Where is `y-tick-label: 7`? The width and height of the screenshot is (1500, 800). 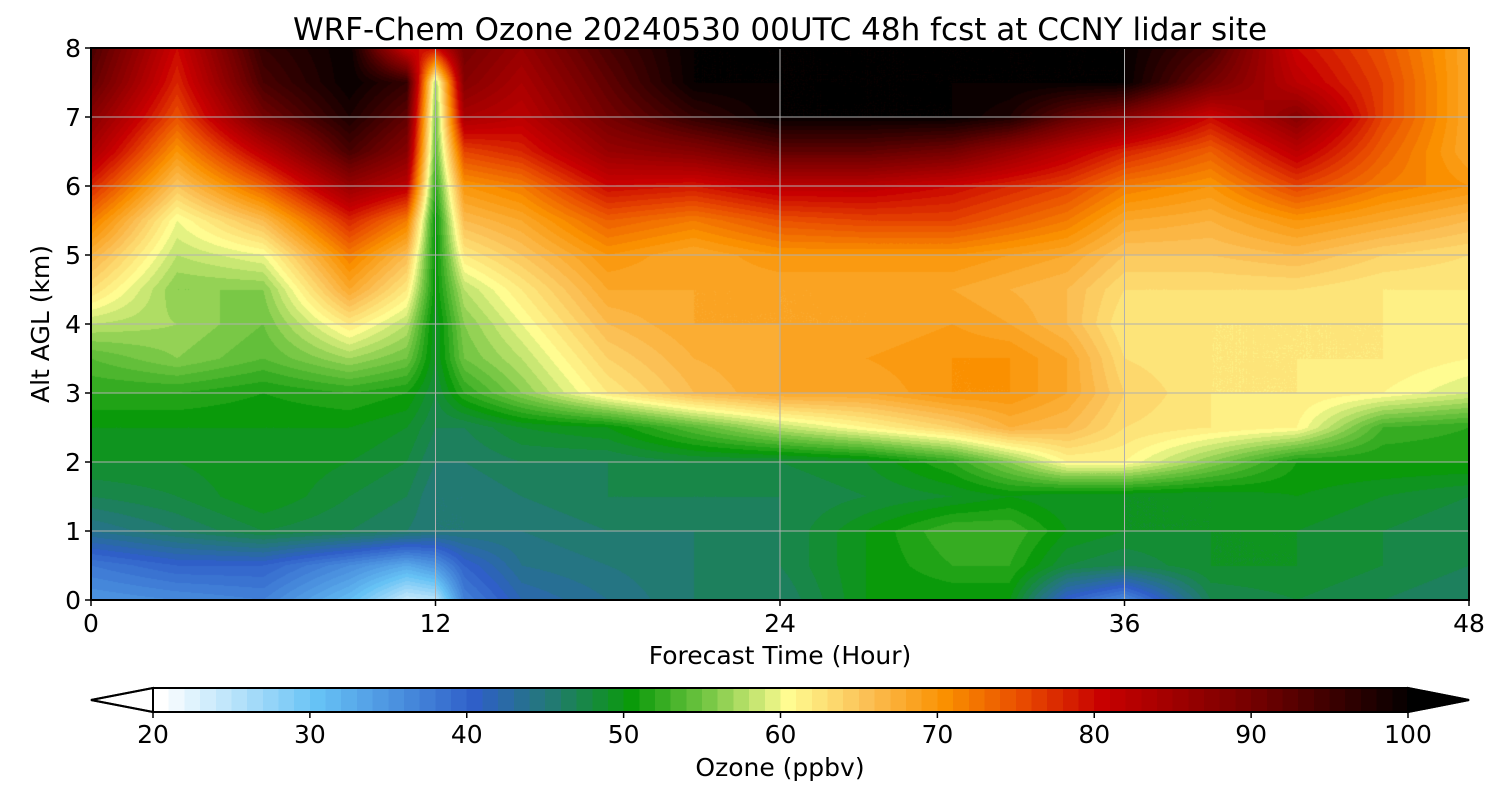 y-tick-label: 7 is located at coordinates (73, 117).